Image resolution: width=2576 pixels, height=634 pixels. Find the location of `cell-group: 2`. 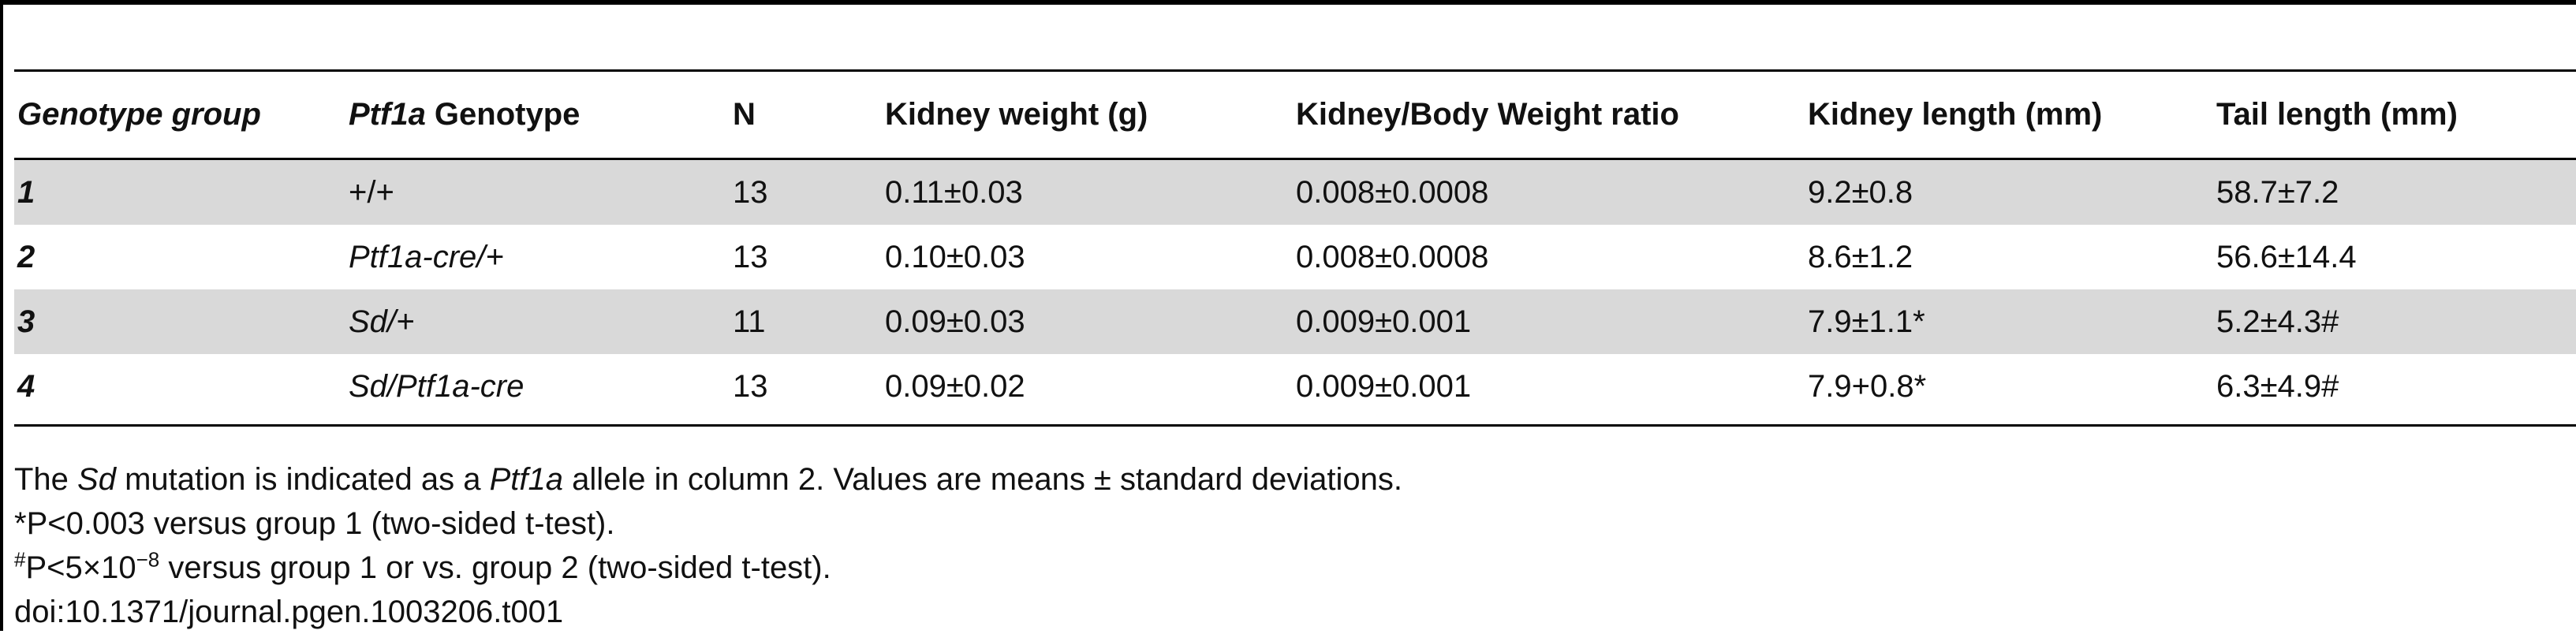

cell-group: 2 is located at coordinates (26, 257).